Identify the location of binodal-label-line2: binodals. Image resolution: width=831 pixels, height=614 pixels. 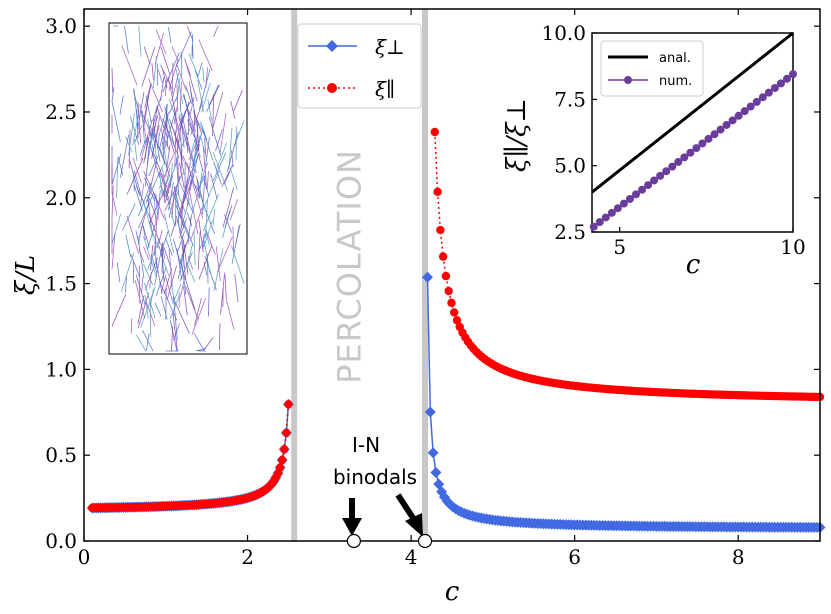
(375, 477).